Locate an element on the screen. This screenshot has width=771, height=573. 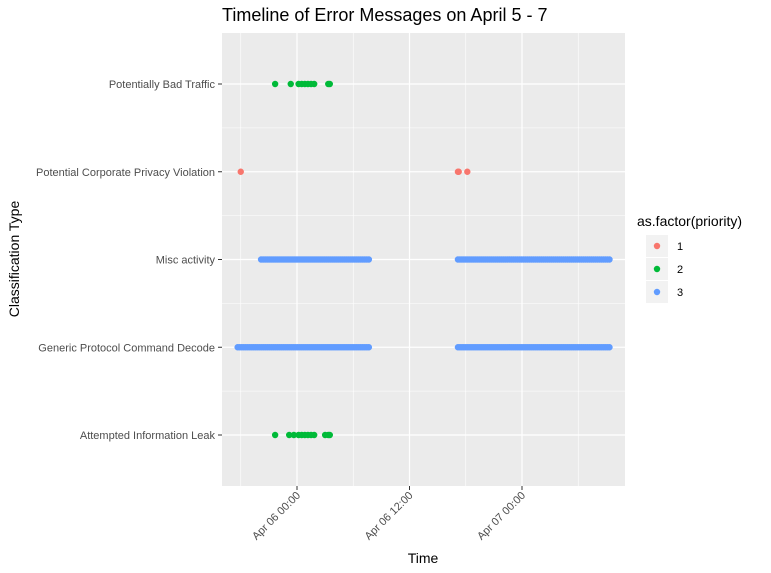
legend-title: as.factor(priority) is located at coordinates (689, 221).